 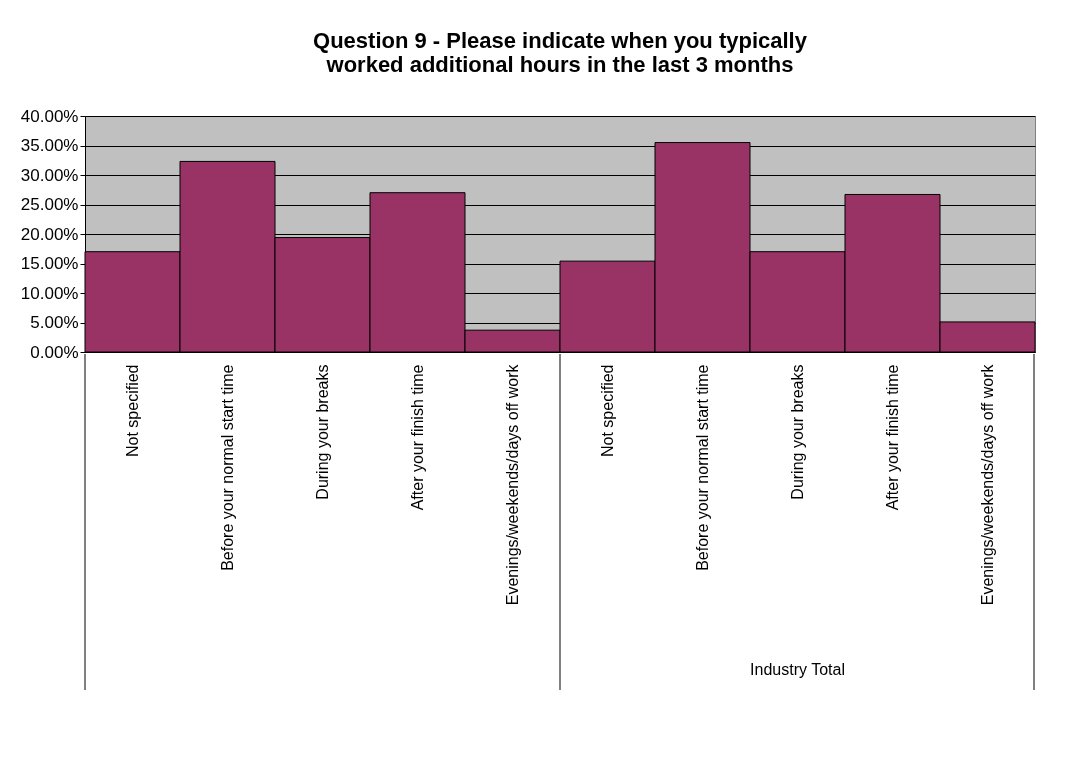 What do you see at coordinates (797, 669) in the screenshot?
I see `text: Industry Total` at bounding box center [797, 669].